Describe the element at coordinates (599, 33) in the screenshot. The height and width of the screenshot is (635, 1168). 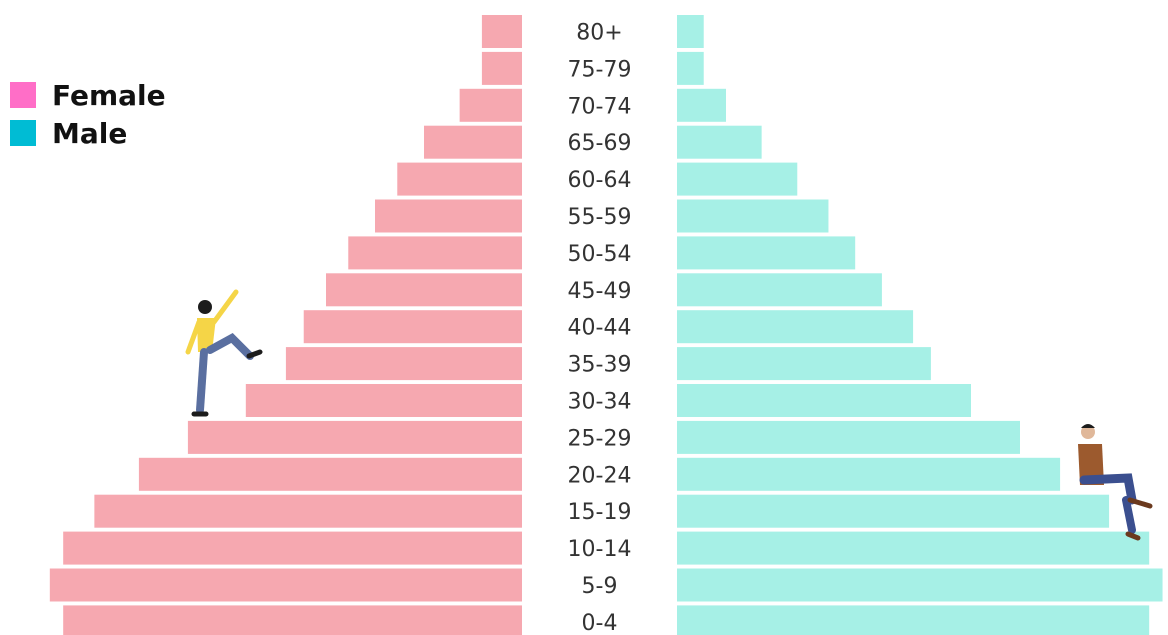
I see `age-label-80+: 80+` at that location.